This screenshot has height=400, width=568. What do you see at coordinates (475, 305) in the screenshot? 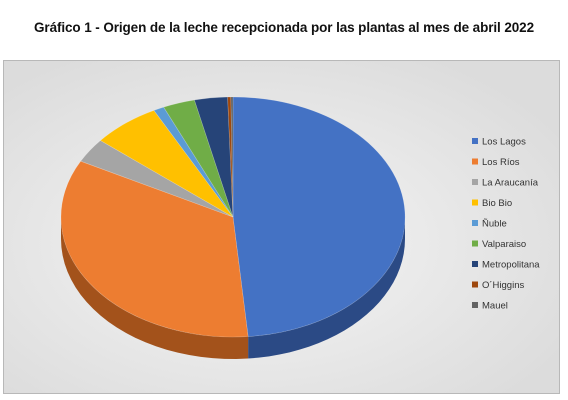
I see `legend-swatch-mauel` at bounding box center [475, 305].